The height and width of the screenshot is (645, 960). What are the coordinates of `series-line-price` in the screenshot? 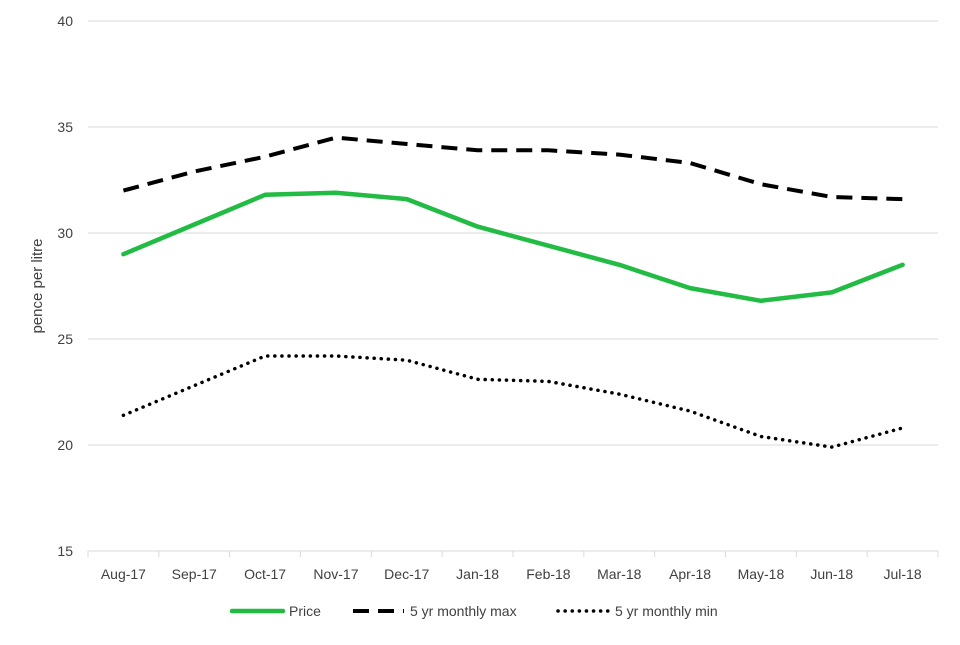 It's located at (512, 247).